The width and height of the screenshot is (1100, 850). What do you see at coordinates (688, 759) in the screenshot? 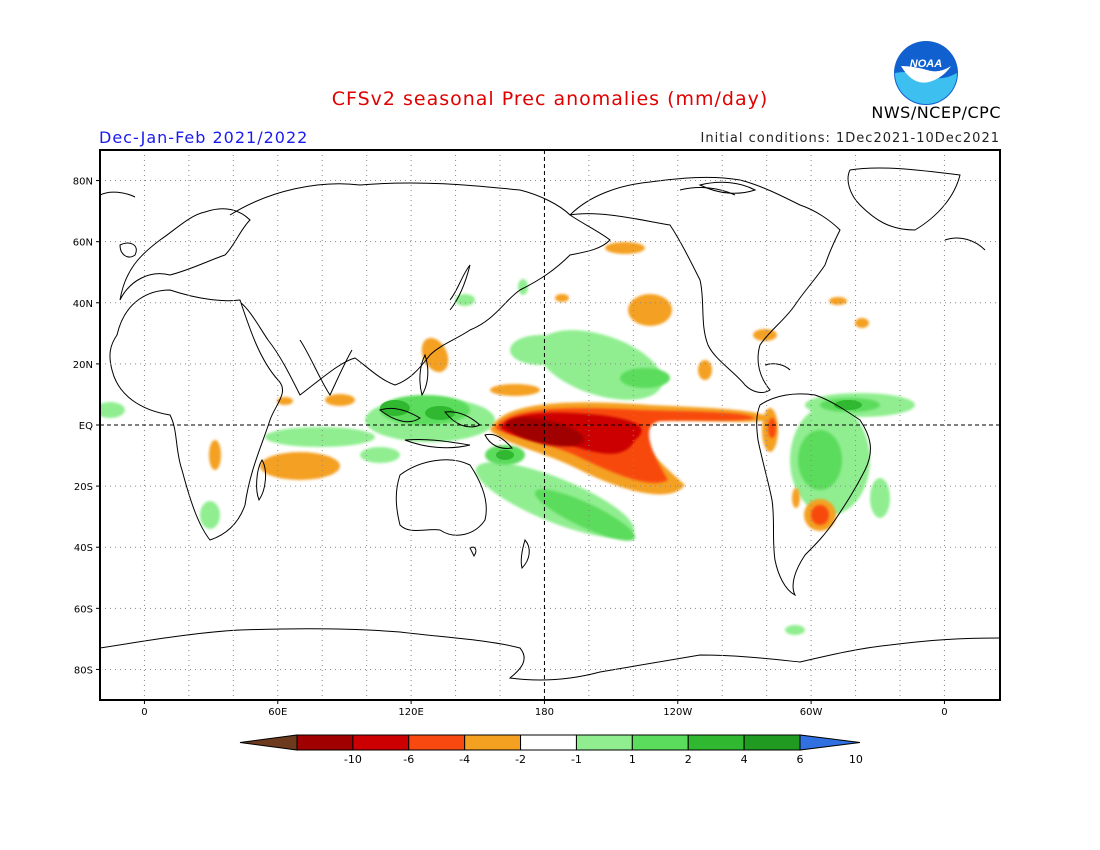
I see `colorbar-label: 2` at bounding box center [688, 759].